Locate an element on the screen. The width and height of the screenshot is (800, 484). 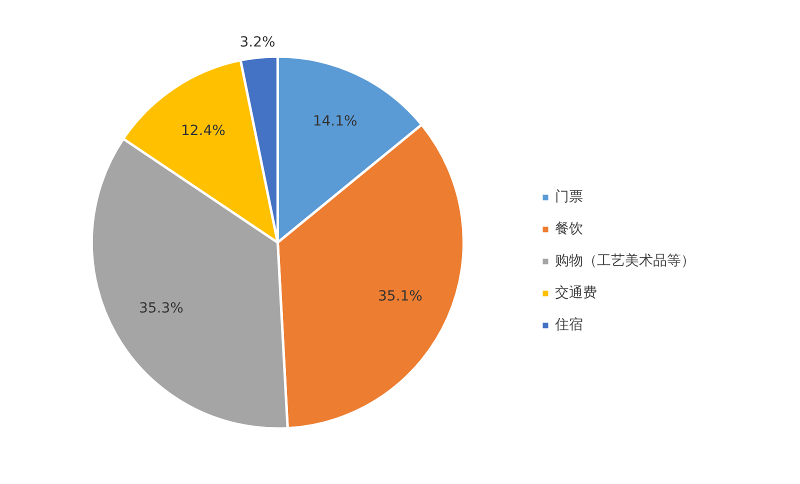
legend-label: 门票 is located at coordinates (569, 197).